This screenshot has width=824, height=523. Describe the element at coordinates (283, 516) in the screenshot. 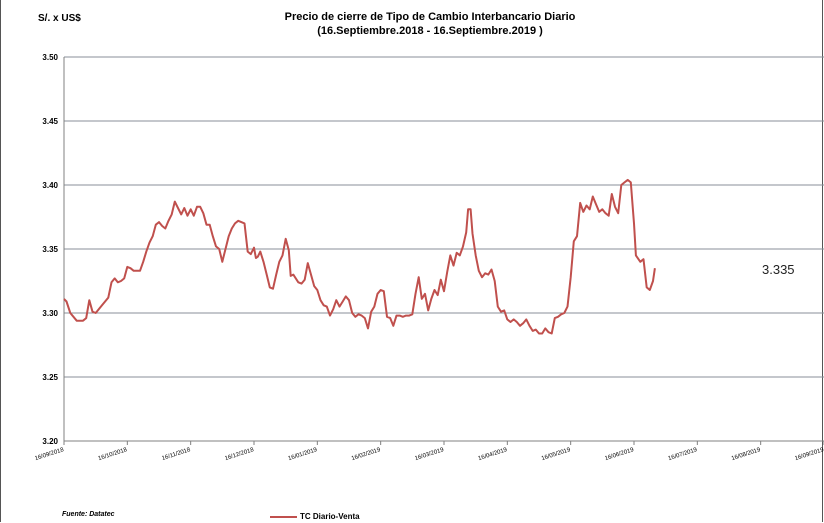

I see `legend-swatch` at that location.